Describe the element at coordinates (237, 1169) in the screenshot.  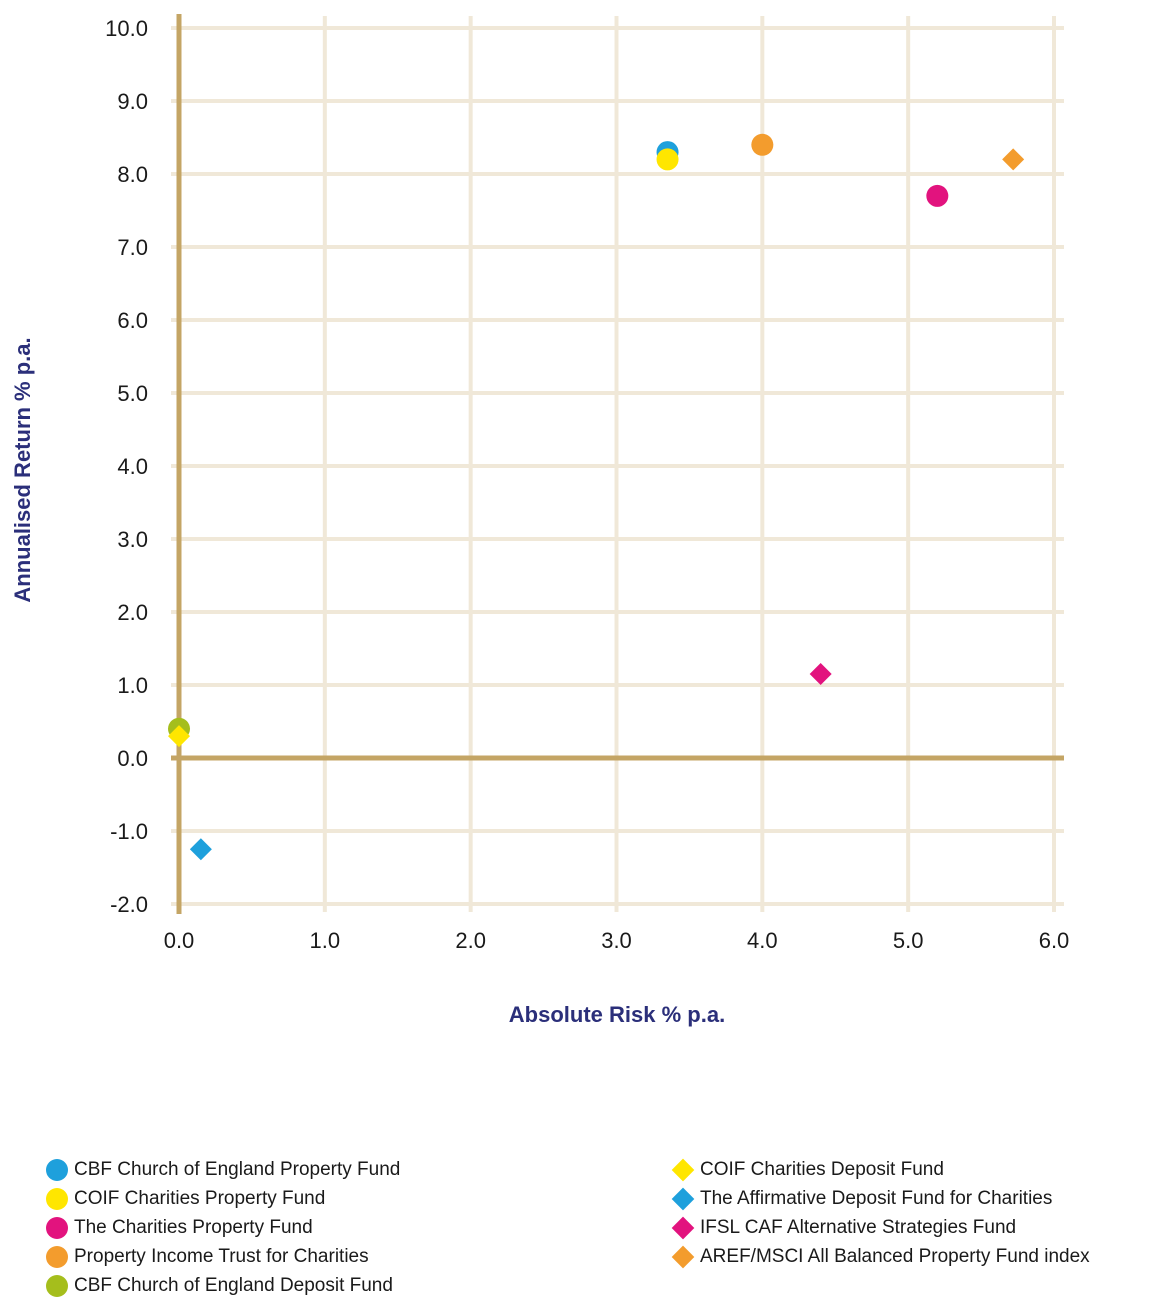
I see `legend-label: CBF Church of England Property Fund` at that location.